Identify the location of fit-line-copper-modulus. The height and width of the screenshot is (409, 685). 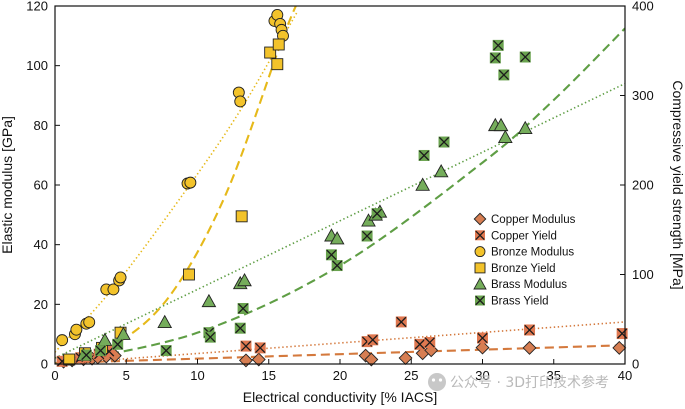
(340, 354).